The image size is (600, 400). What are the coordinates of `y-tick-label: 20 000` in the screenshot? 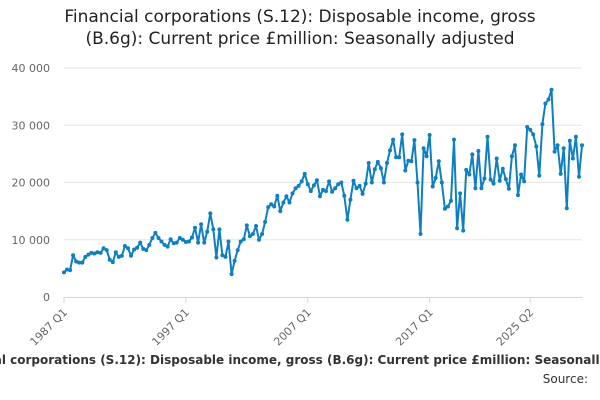 It's located at (31, 183).